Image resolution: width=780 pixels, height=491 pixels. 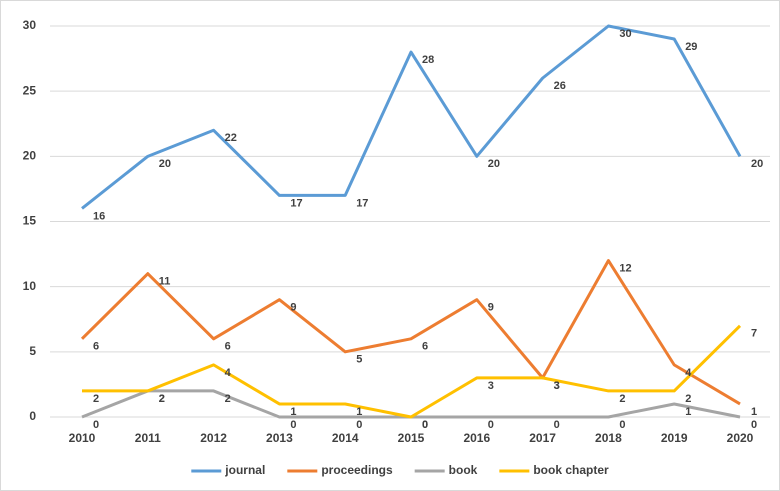 I want to click on legend-label: proceedings, so click(x=357, y=470).